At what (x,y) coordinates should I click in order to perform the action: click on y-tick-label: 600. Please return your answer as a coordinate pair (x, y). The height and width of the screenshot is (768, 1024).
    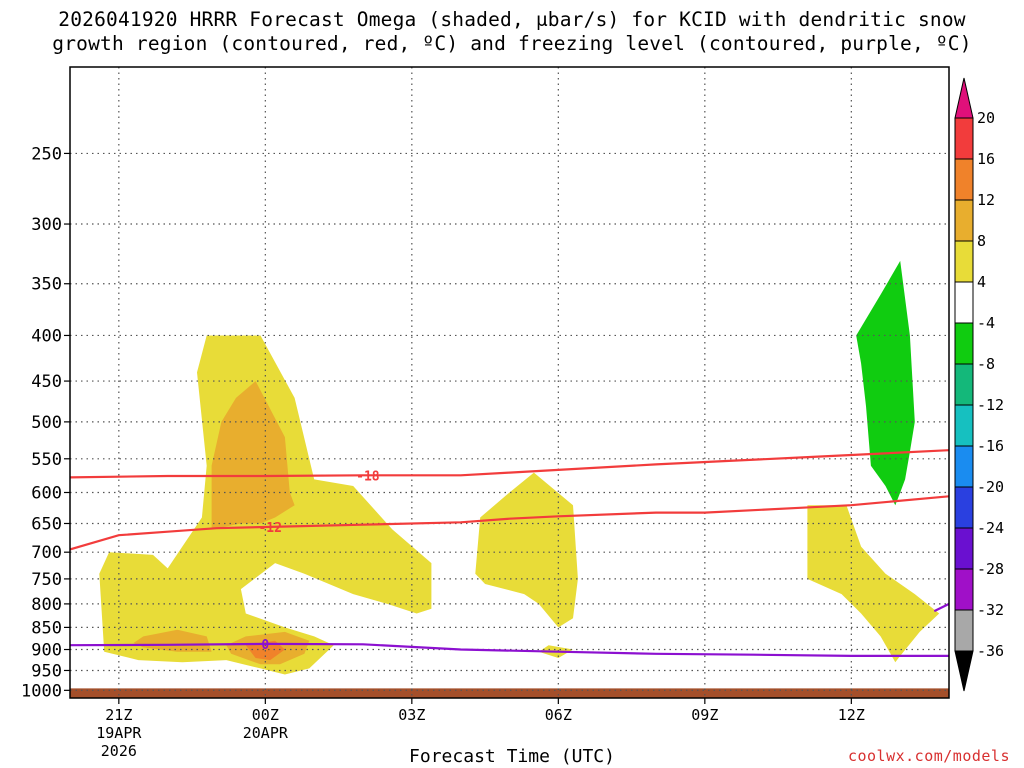
    Looking at the image, I should click on (46, 493).